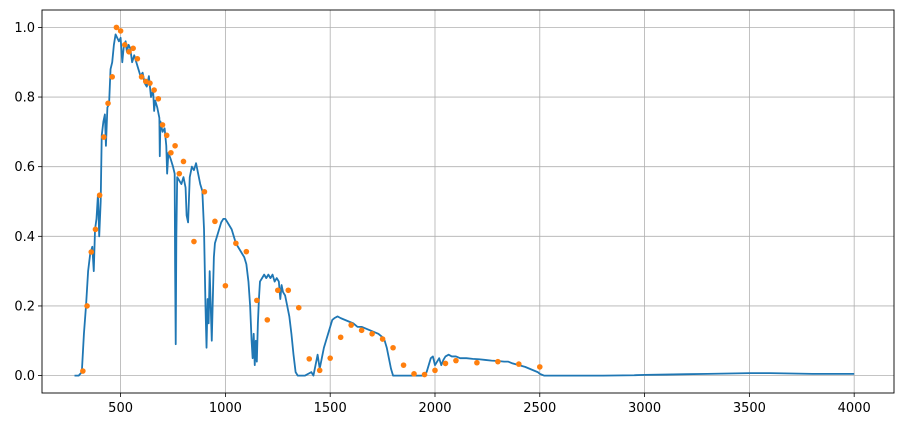  I want to click on y-tick-label: 0.6, so click(24, 167).